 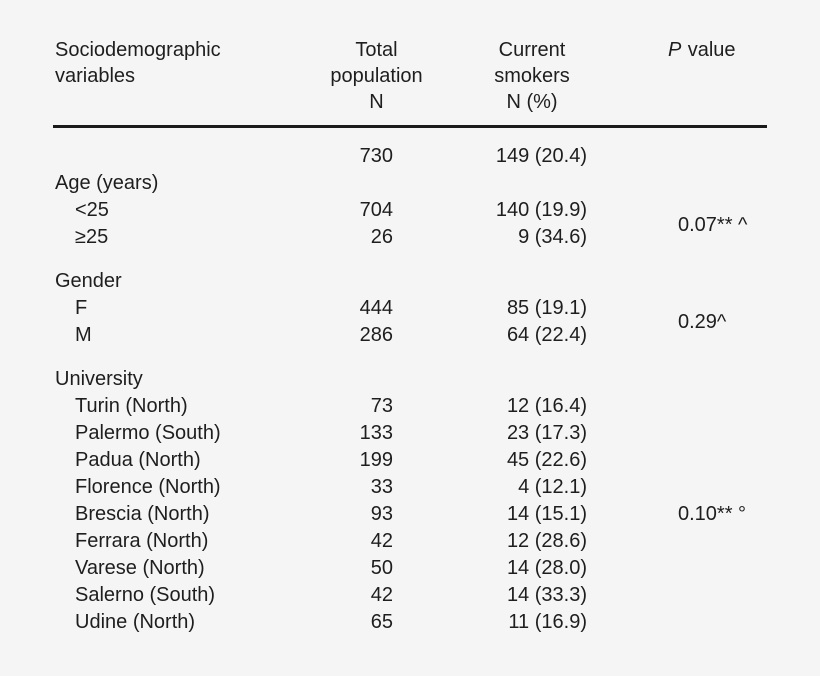 I want to click on row-label, so click(x=177, y=156).